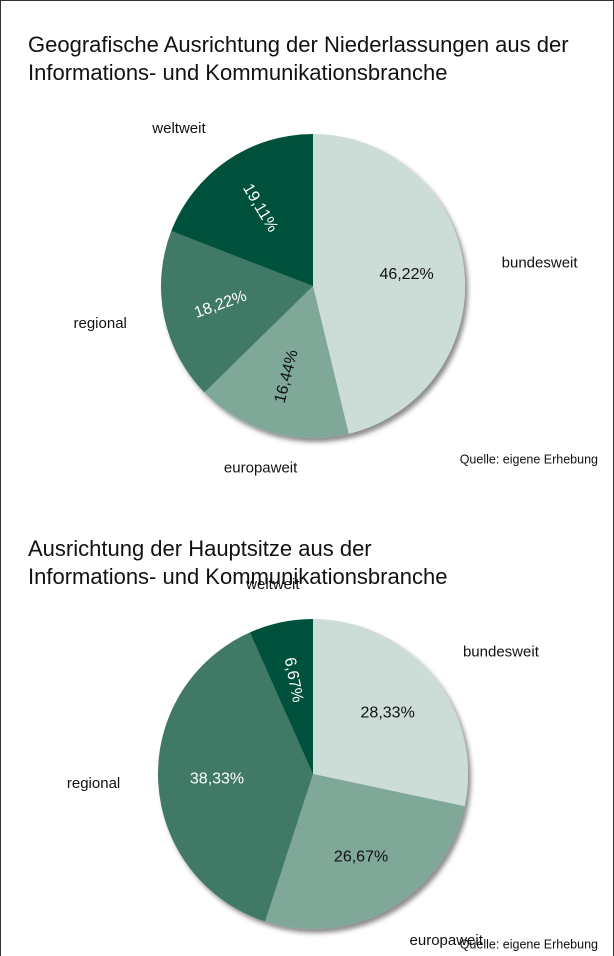 This screenshot has height=956, width=614. I want to click on value-label: 38,33%, so click(217, 778).